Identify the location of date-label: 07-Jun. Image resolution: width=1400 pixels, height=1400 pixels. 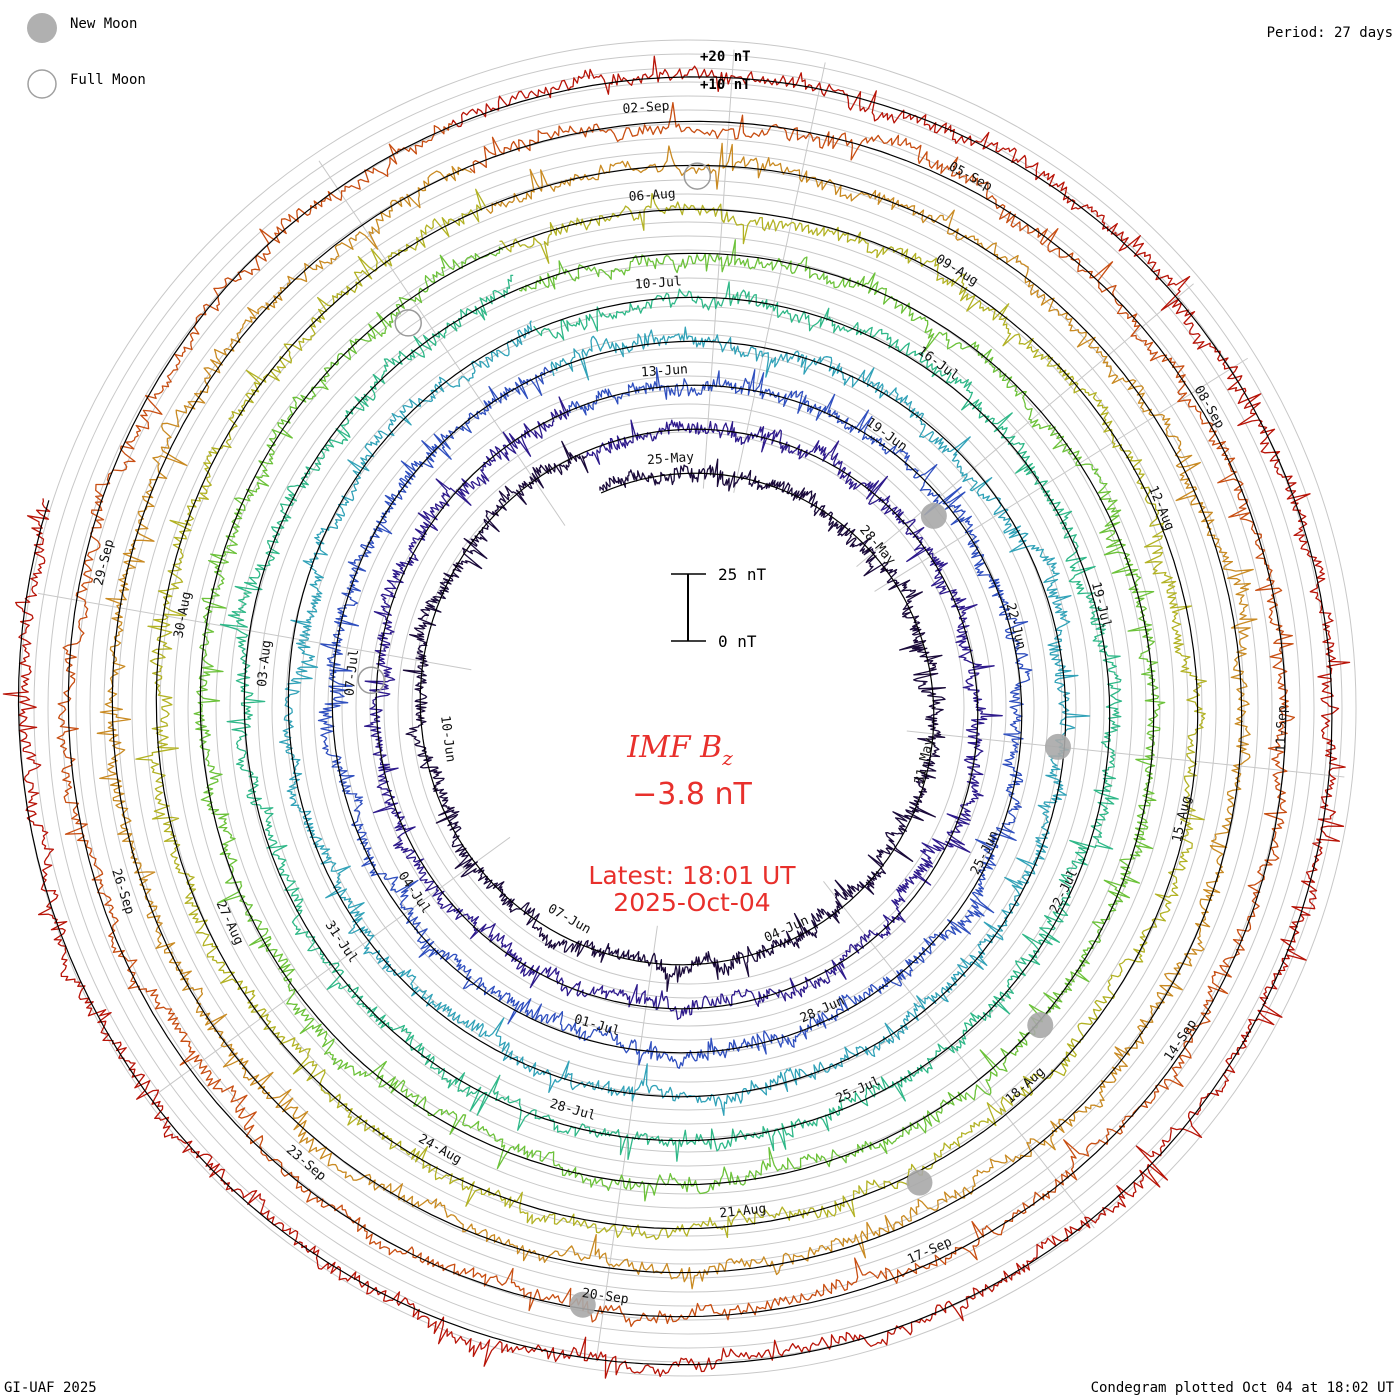
(569, 919).